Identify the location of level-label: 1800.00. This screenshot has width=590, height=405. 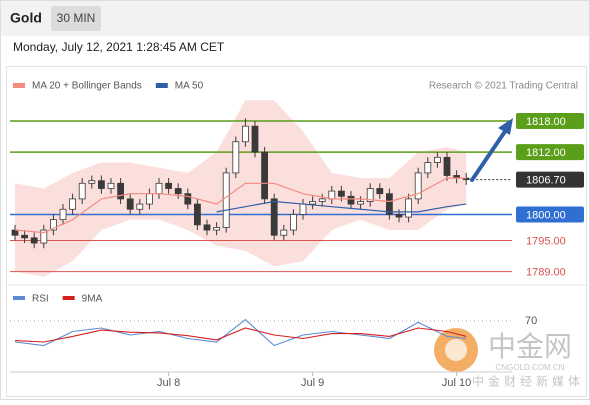
(546, 215).